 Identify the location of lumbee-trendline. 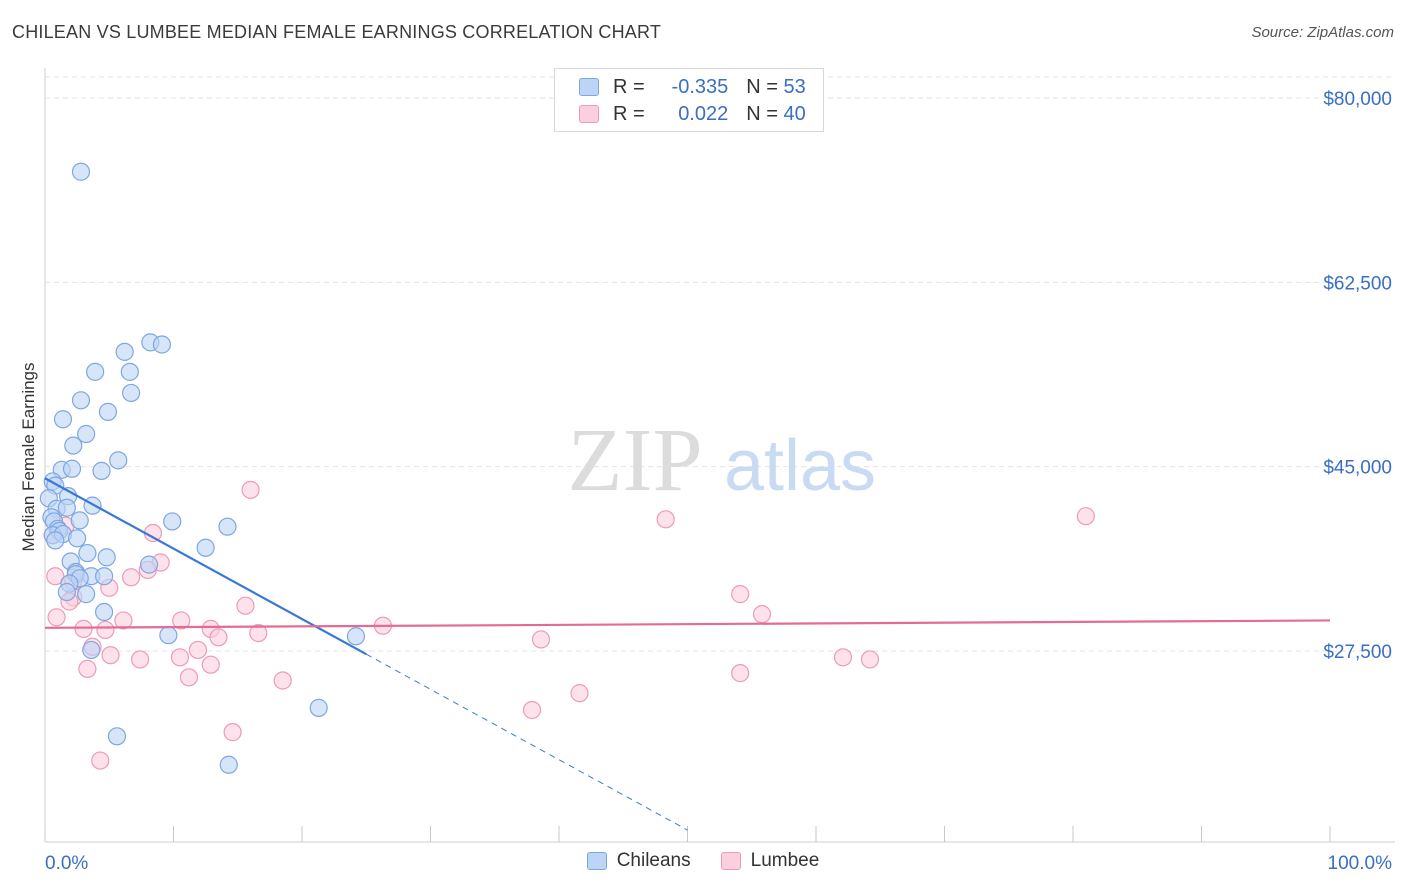
(687, 624).